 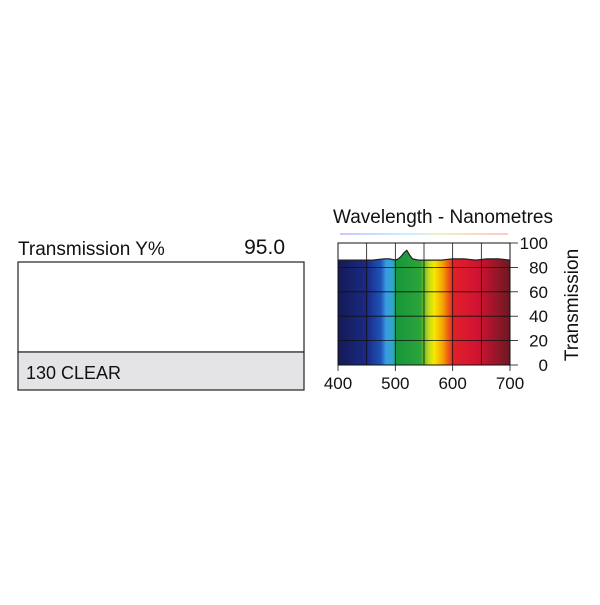 What do you see at coordinates (424, 234) in the screenshot?
I see `decor-line` at bounding box center [424, 234].